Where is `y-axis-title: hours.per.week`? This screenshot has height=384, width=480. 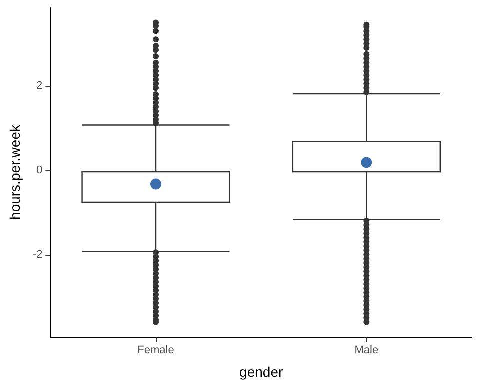 y-axis-title: hours.per.week is located at coordinates (15, 172).